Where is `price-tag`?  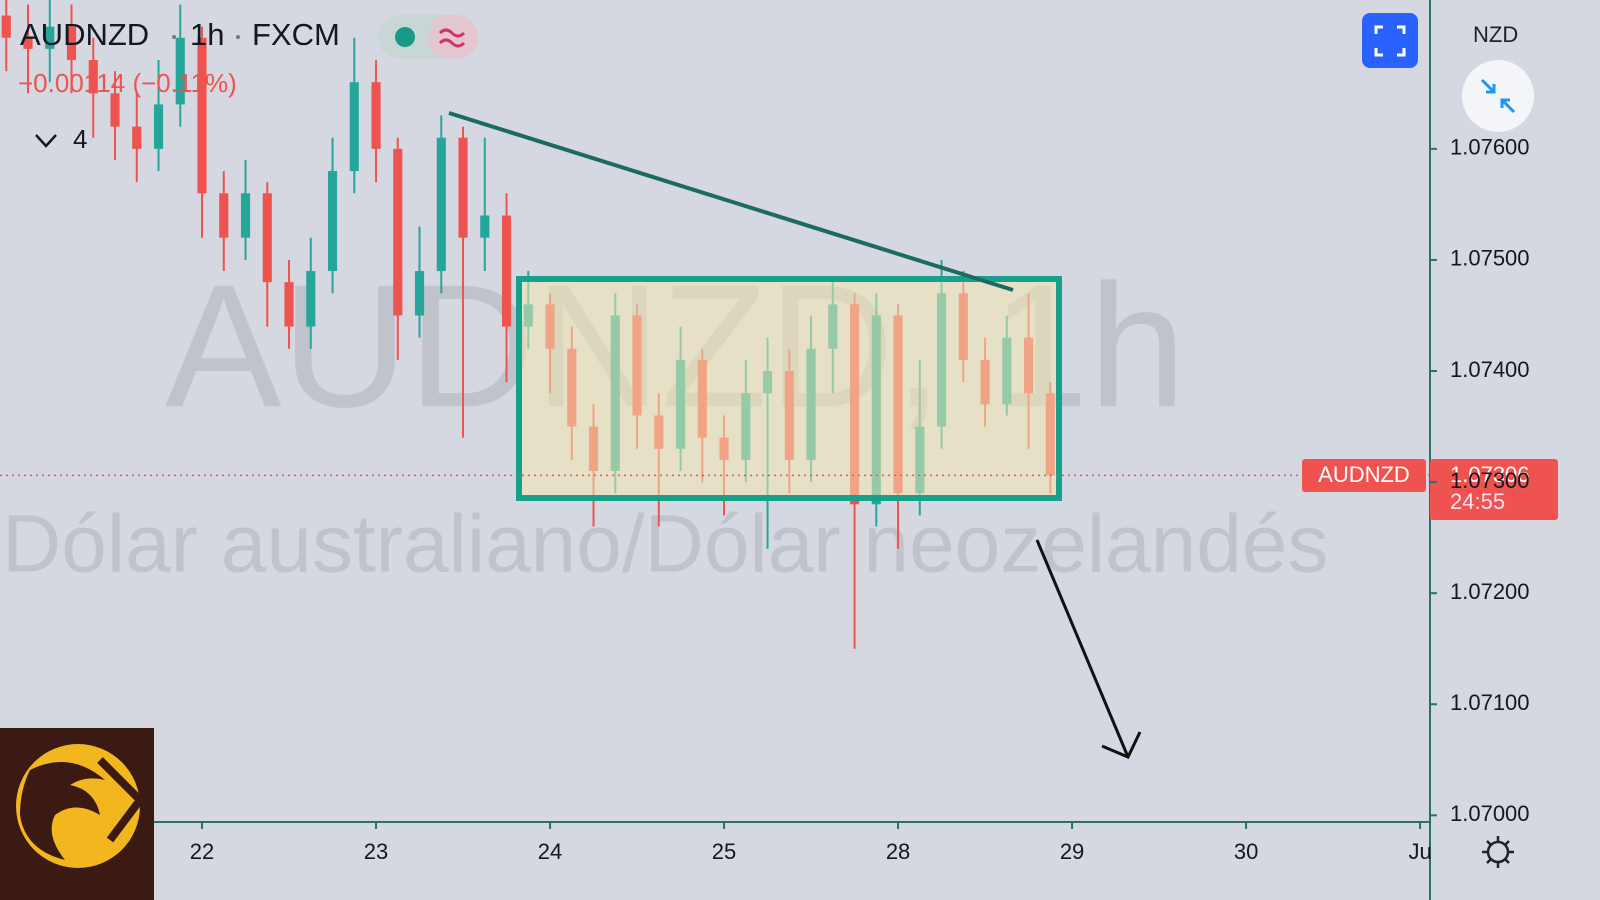 price-tag is located at coordinates (1494, 489).